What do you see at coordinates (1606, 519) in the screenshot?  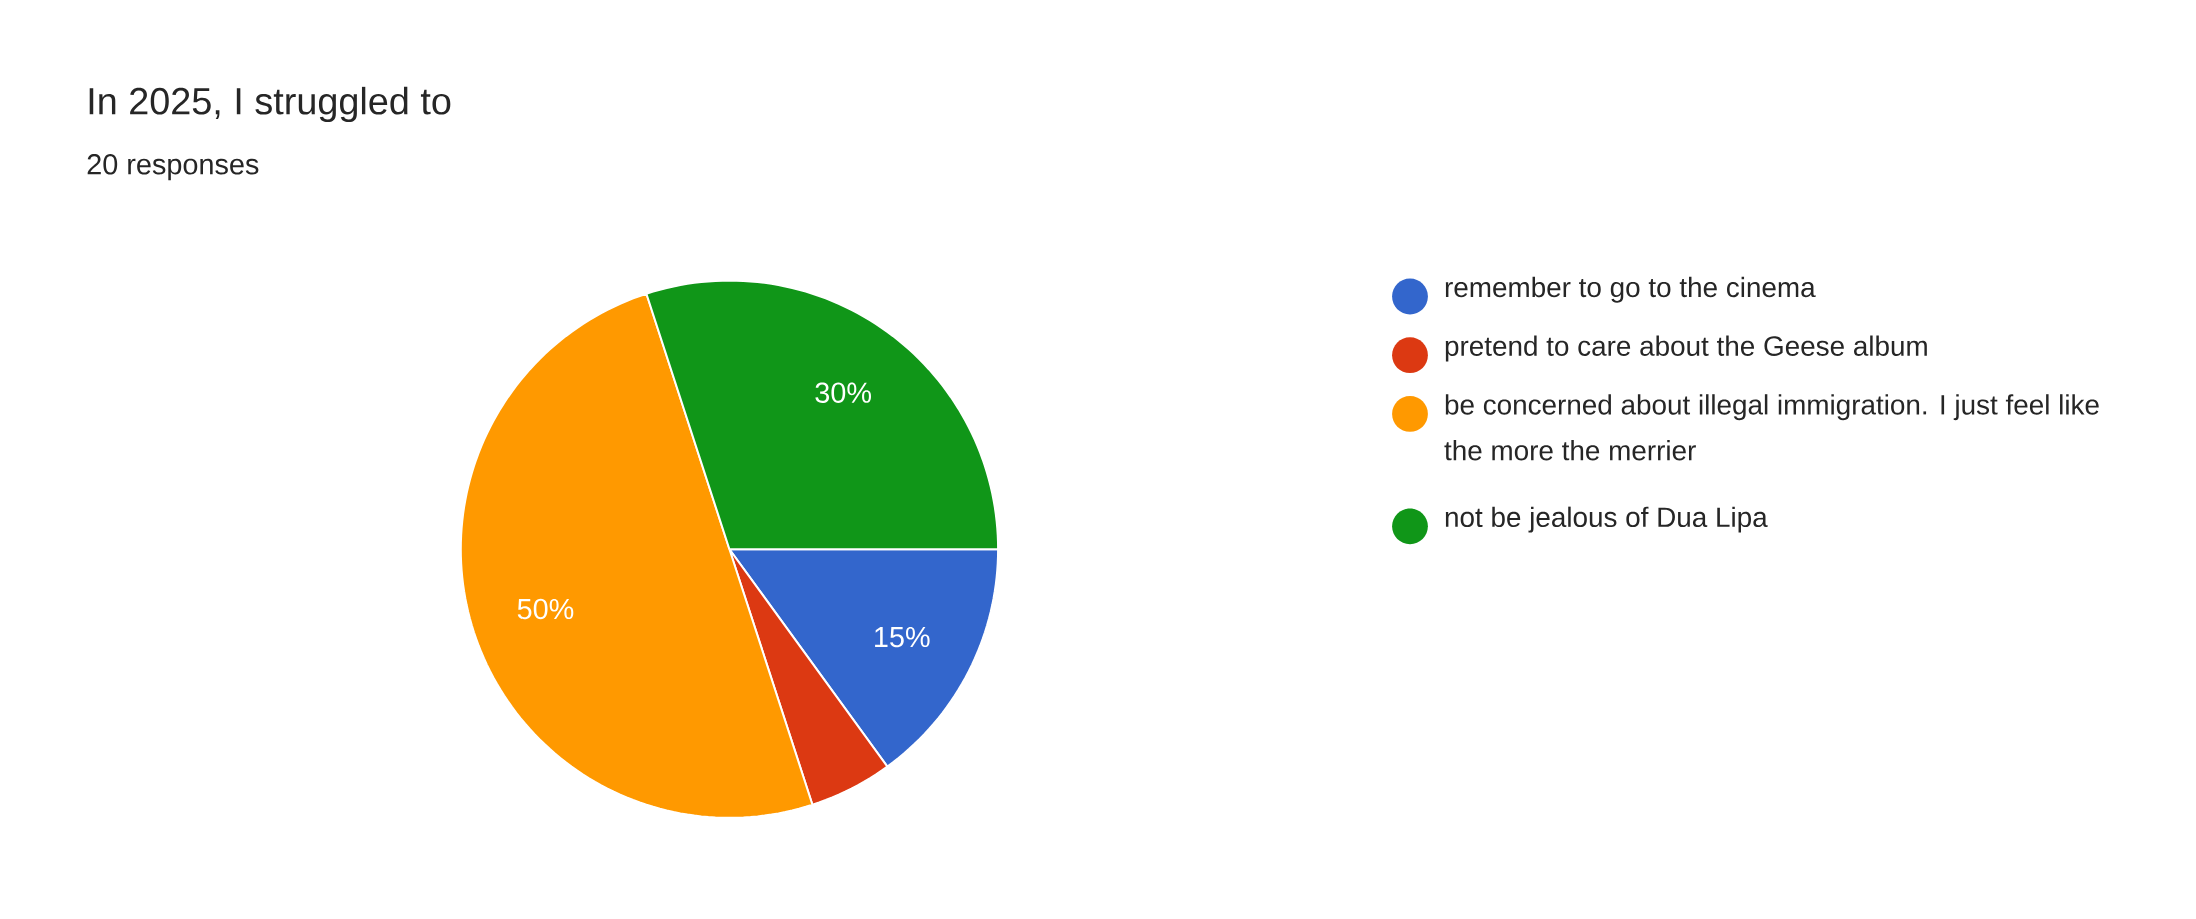 I see `legend-label: not be jealous of Dua Lipa` at bounding box center [1606, 519].